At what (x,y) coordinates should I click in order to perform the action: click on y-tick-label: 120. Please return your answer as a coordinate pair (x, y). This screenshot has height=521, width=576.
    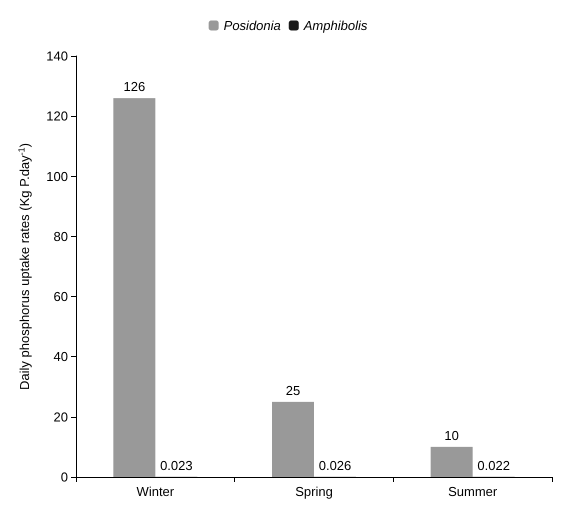
    Looking at the image, I should click on (57, 116).